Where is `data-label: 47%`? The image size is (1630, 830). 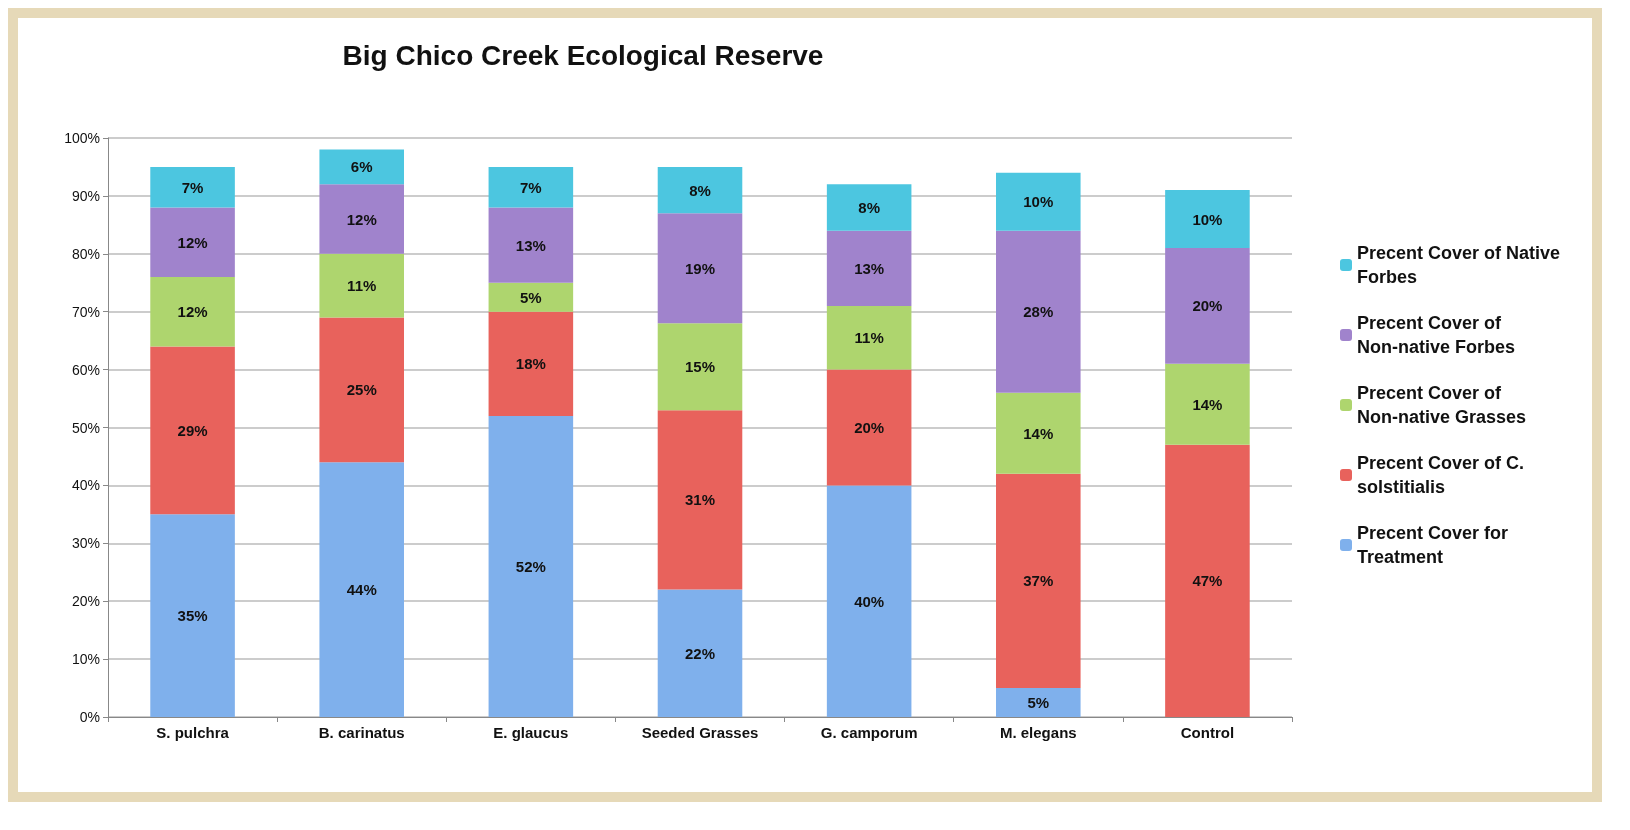
data-label: 47% is located at coordinates (1207, 581).